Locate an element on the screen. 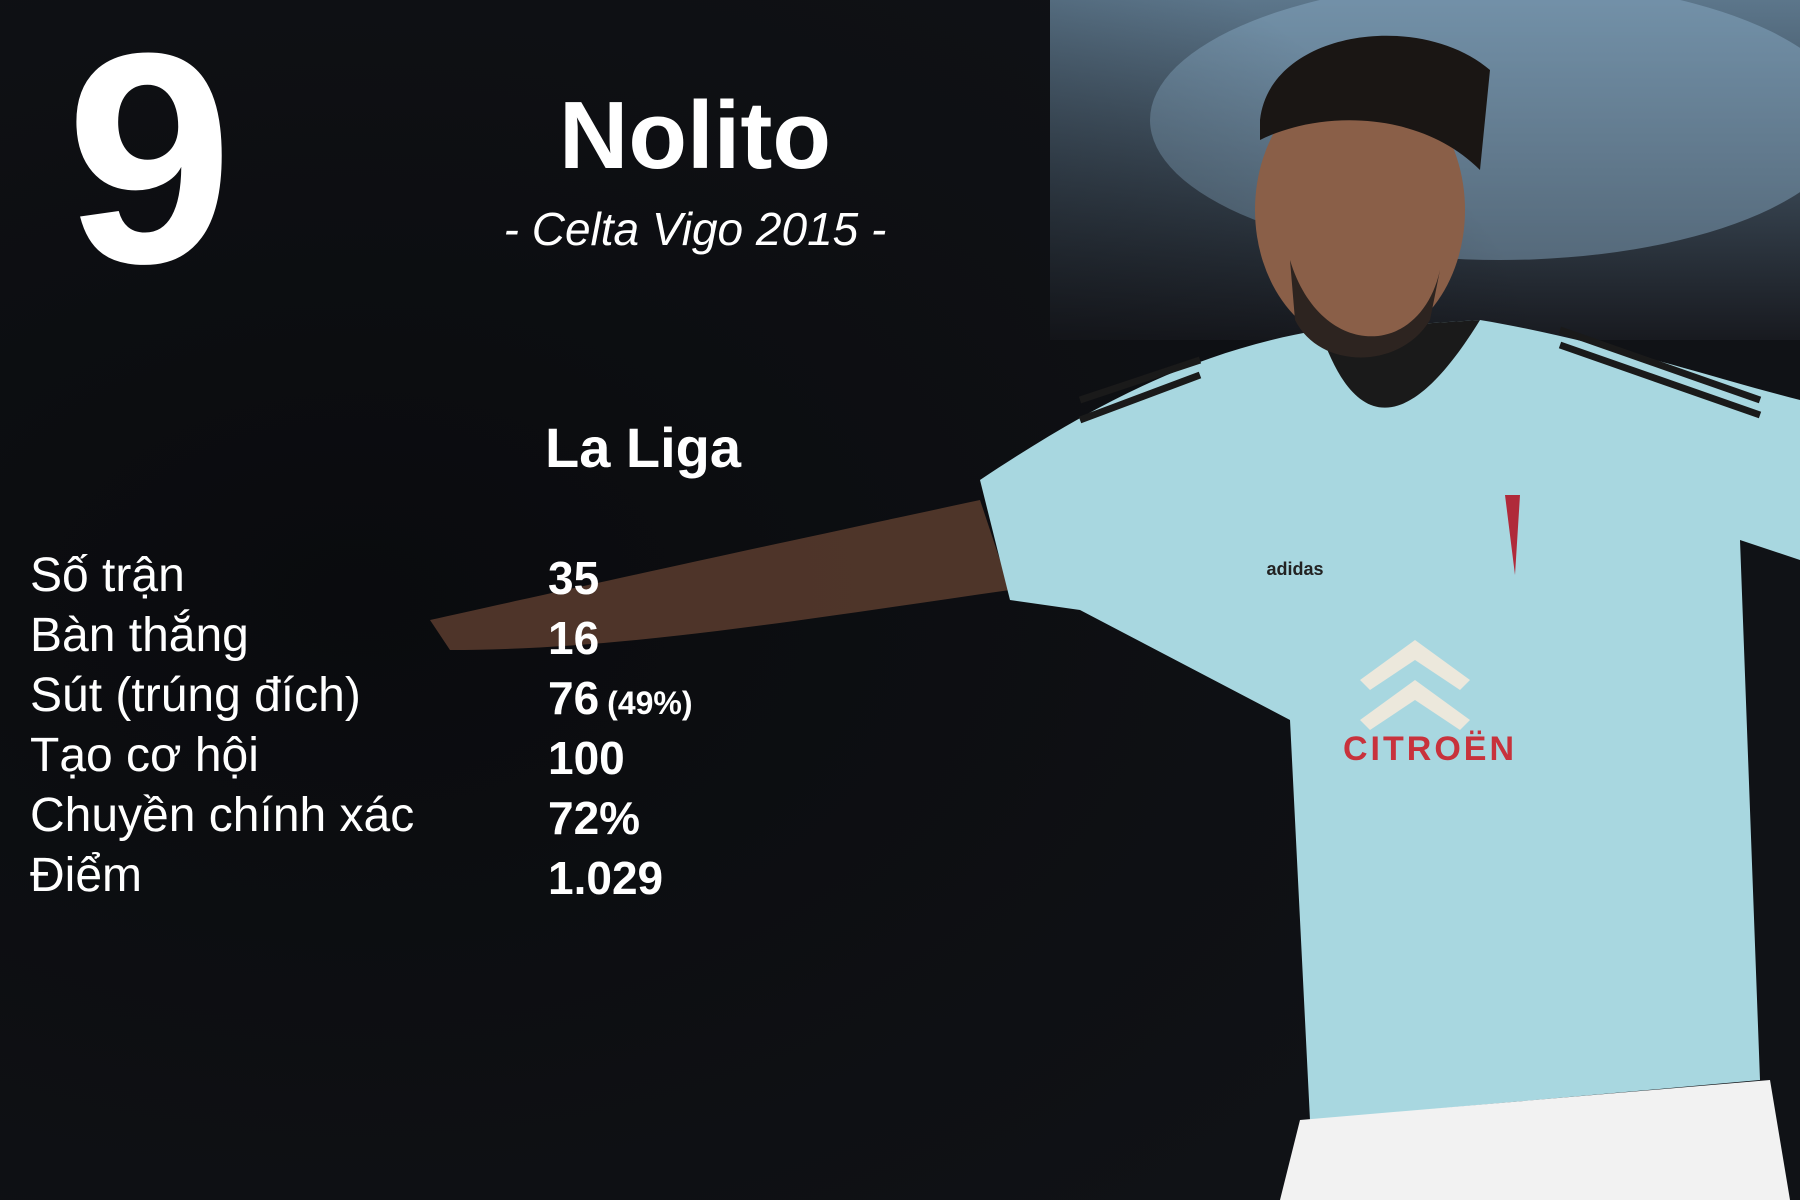  stat-row: Sút (trúng đích) 76 (49%) is located at coordinates (430, 698).